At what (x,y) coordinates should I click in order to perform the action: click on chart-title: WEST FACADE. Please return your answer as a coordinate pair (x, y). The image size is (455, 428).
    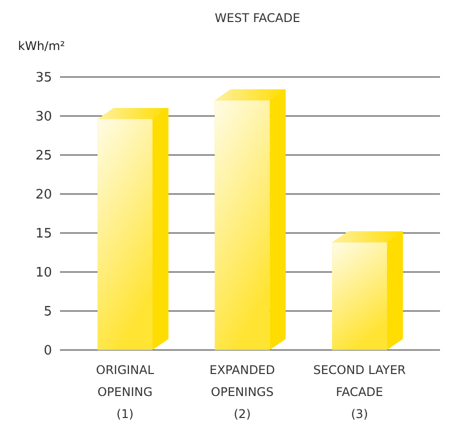
    Looking at the image, I should click on (257, 18).